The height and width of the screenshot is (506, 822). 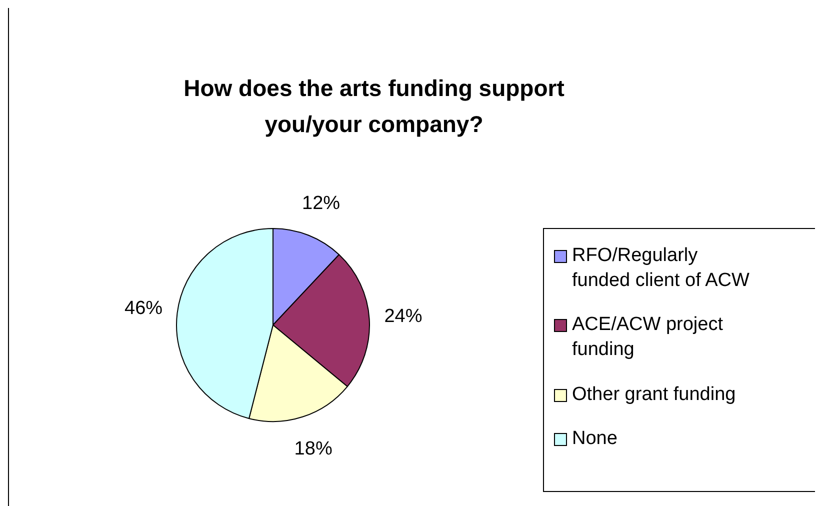 I want to click on legend-label: None, so click(x=595, y=439).